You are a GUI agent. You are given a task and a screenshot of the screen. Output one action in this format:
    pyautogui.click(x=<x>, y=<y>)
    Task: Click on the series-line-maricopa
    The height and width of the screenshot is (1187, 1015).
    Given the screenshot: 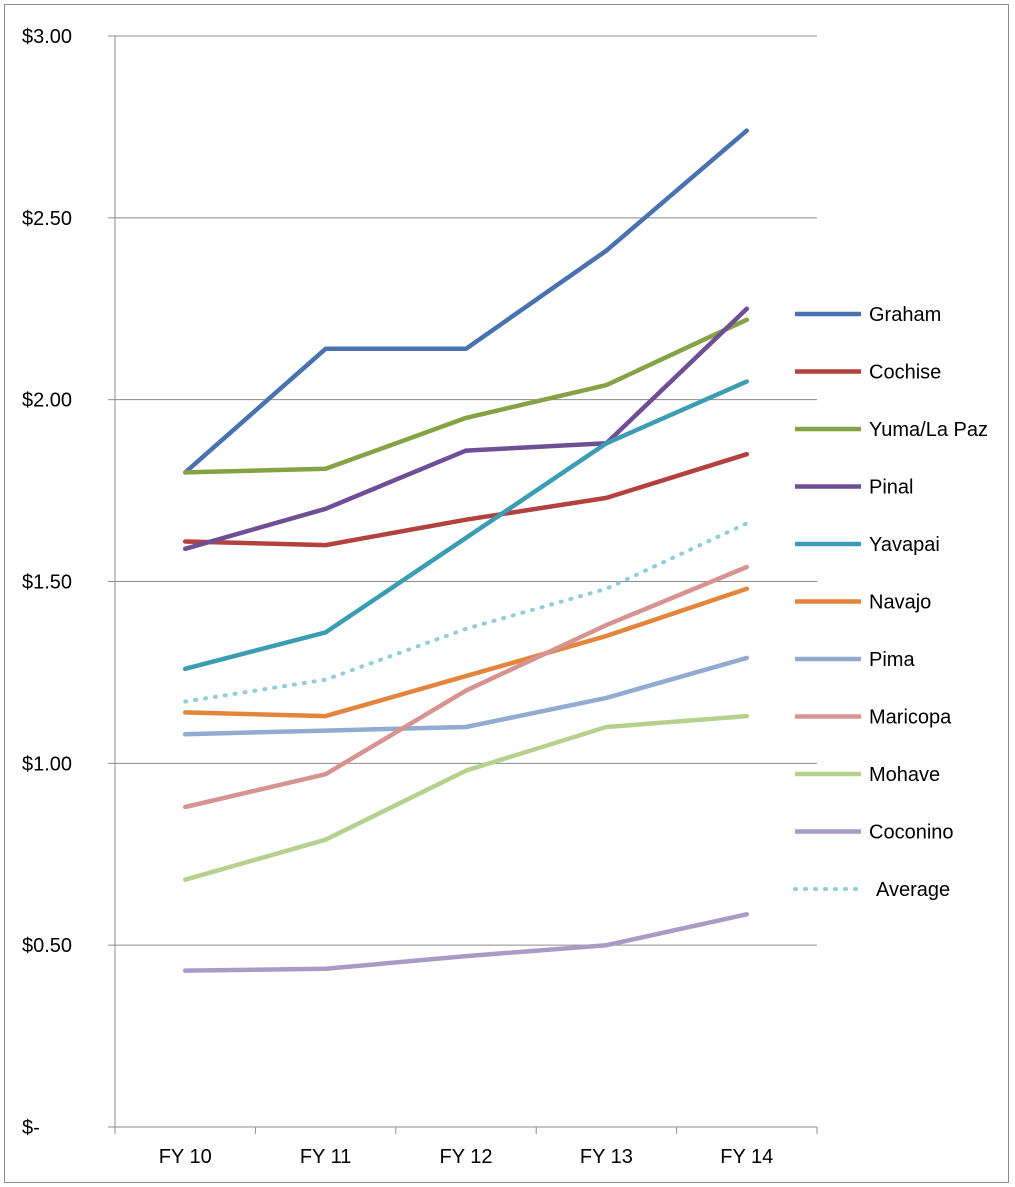 What is the action you would take?
    pyautogui.click(x=466, y=687)
    